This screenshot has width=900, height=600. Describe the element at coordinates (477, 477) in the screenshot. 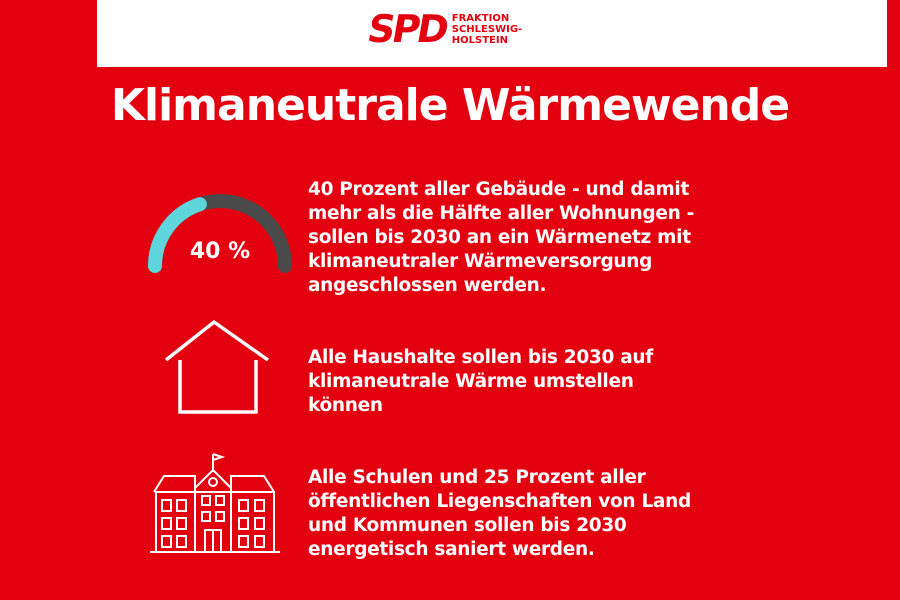

I see `text-line: Alle Schulen und 25 Prozent aller` at that location.